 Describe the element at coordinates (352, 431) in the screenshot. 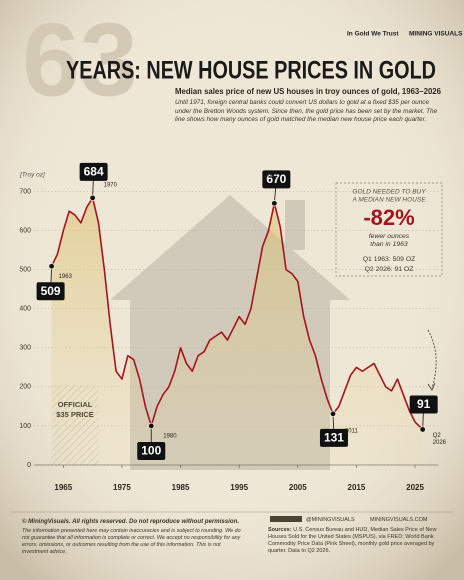

I see `annotation-label: 2011` at that location.